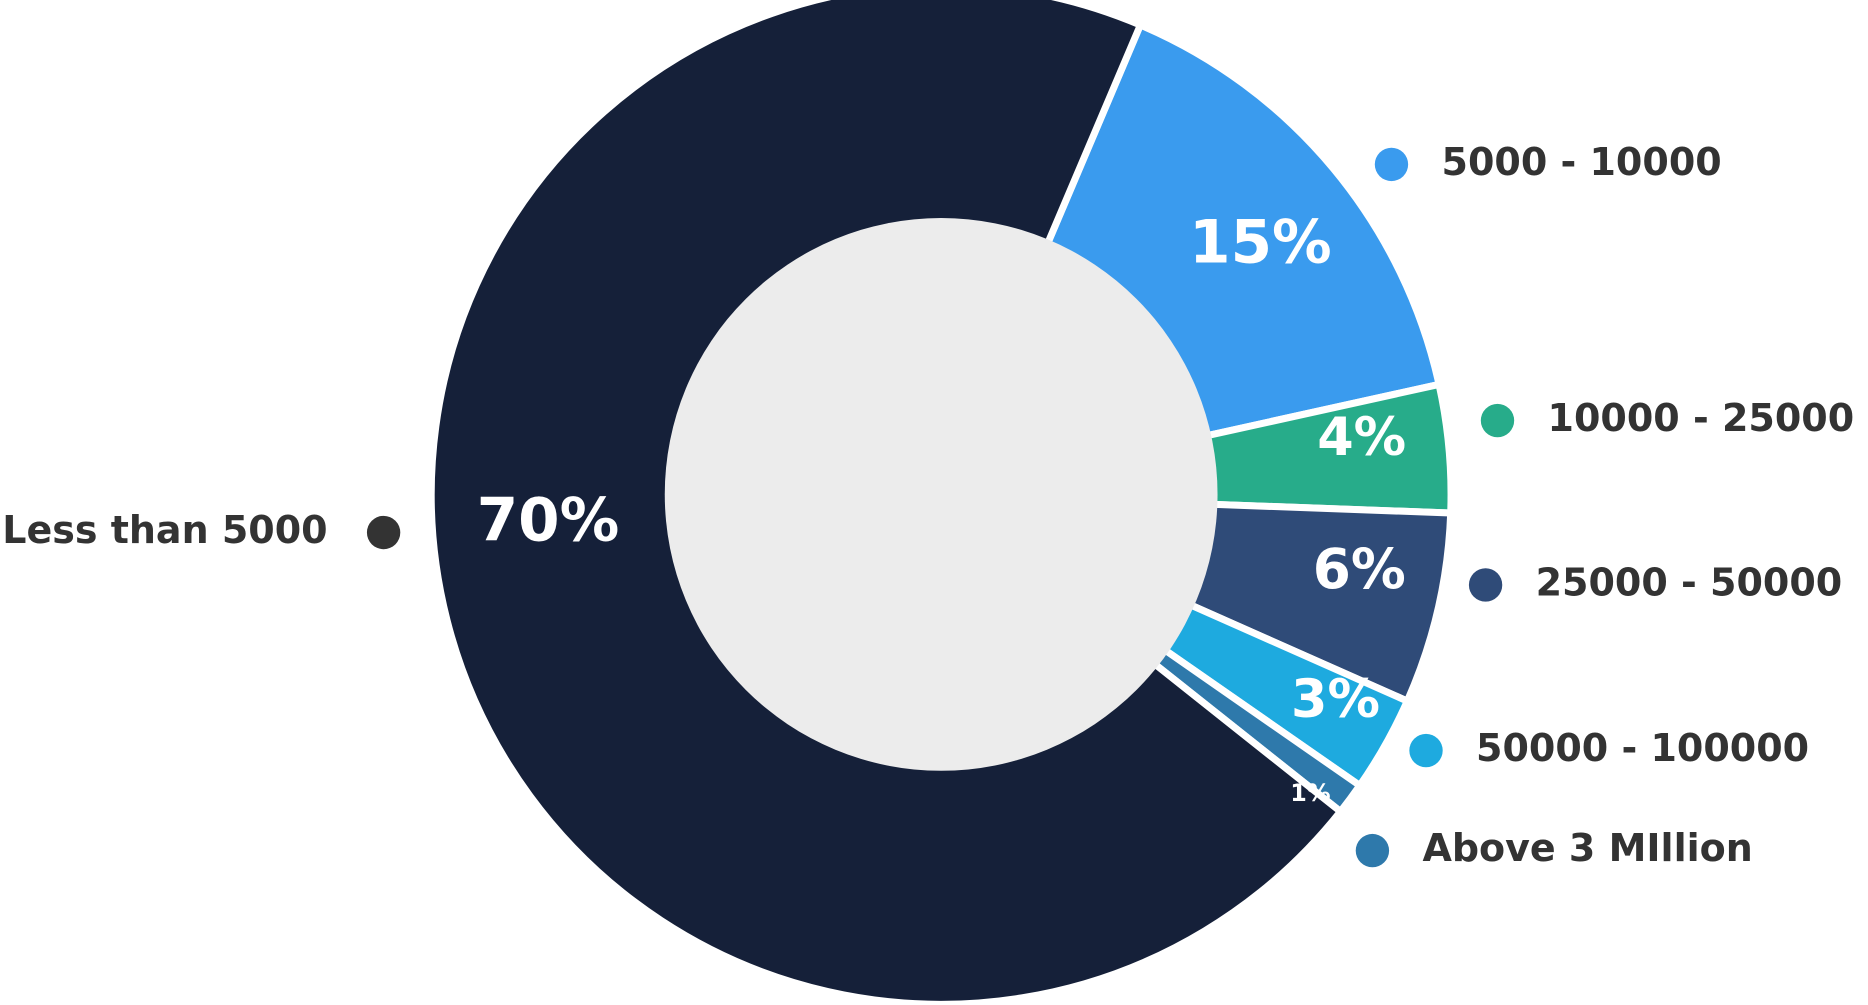  What do you see at coordinates (164, 530) in the screenshot?
I see `legend-label: Less than 5000` at bounding box center [164, 530].